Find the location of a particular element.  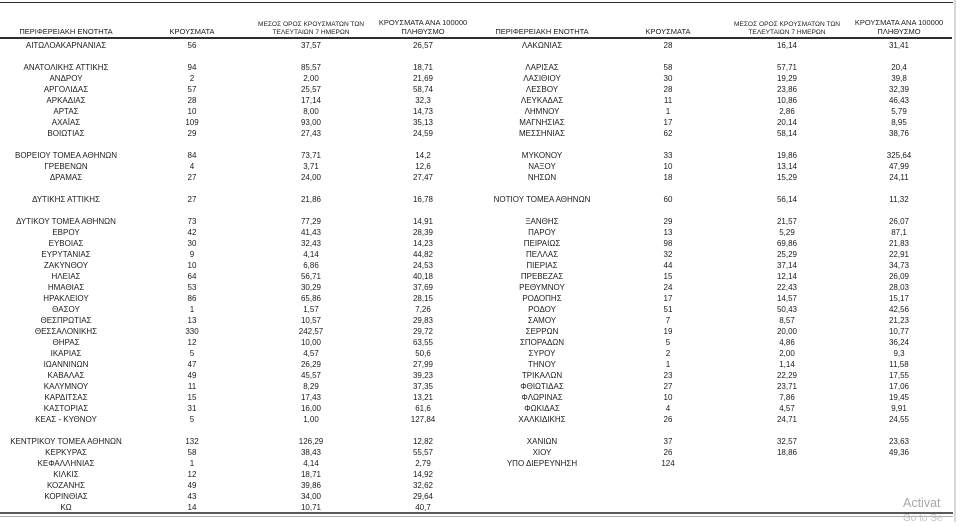

cell-cases: 26 is located at coordinates (668, 419).